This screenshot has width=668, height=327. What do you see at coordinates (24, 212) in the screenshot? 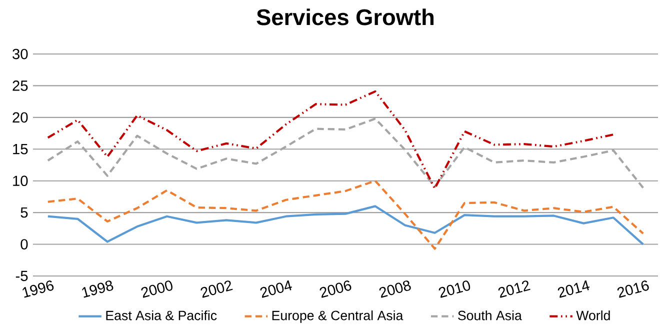
I see `y-tick-label: 5` at bounding box center [24, 212].